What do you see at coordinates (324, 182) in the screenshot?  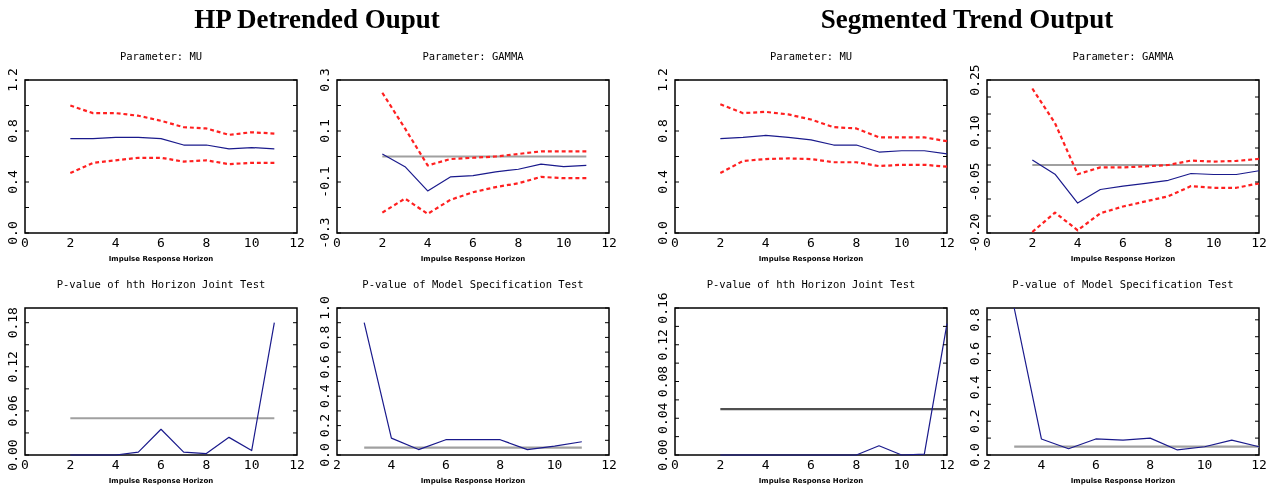 I see `y-tick-label: -0.1` at bounding box center [324, 182].